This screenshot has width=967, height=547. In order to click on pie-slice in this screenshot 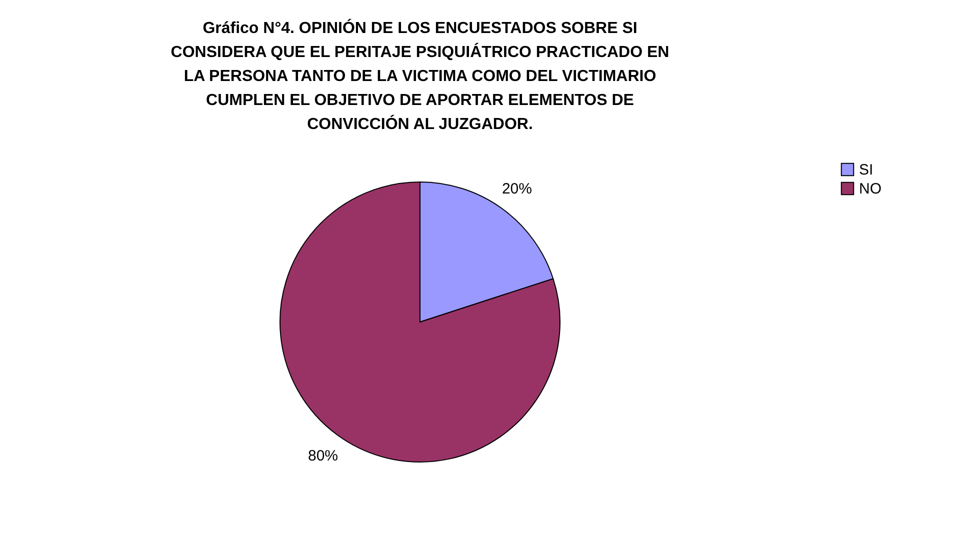, I will do `click(420, 322)`.